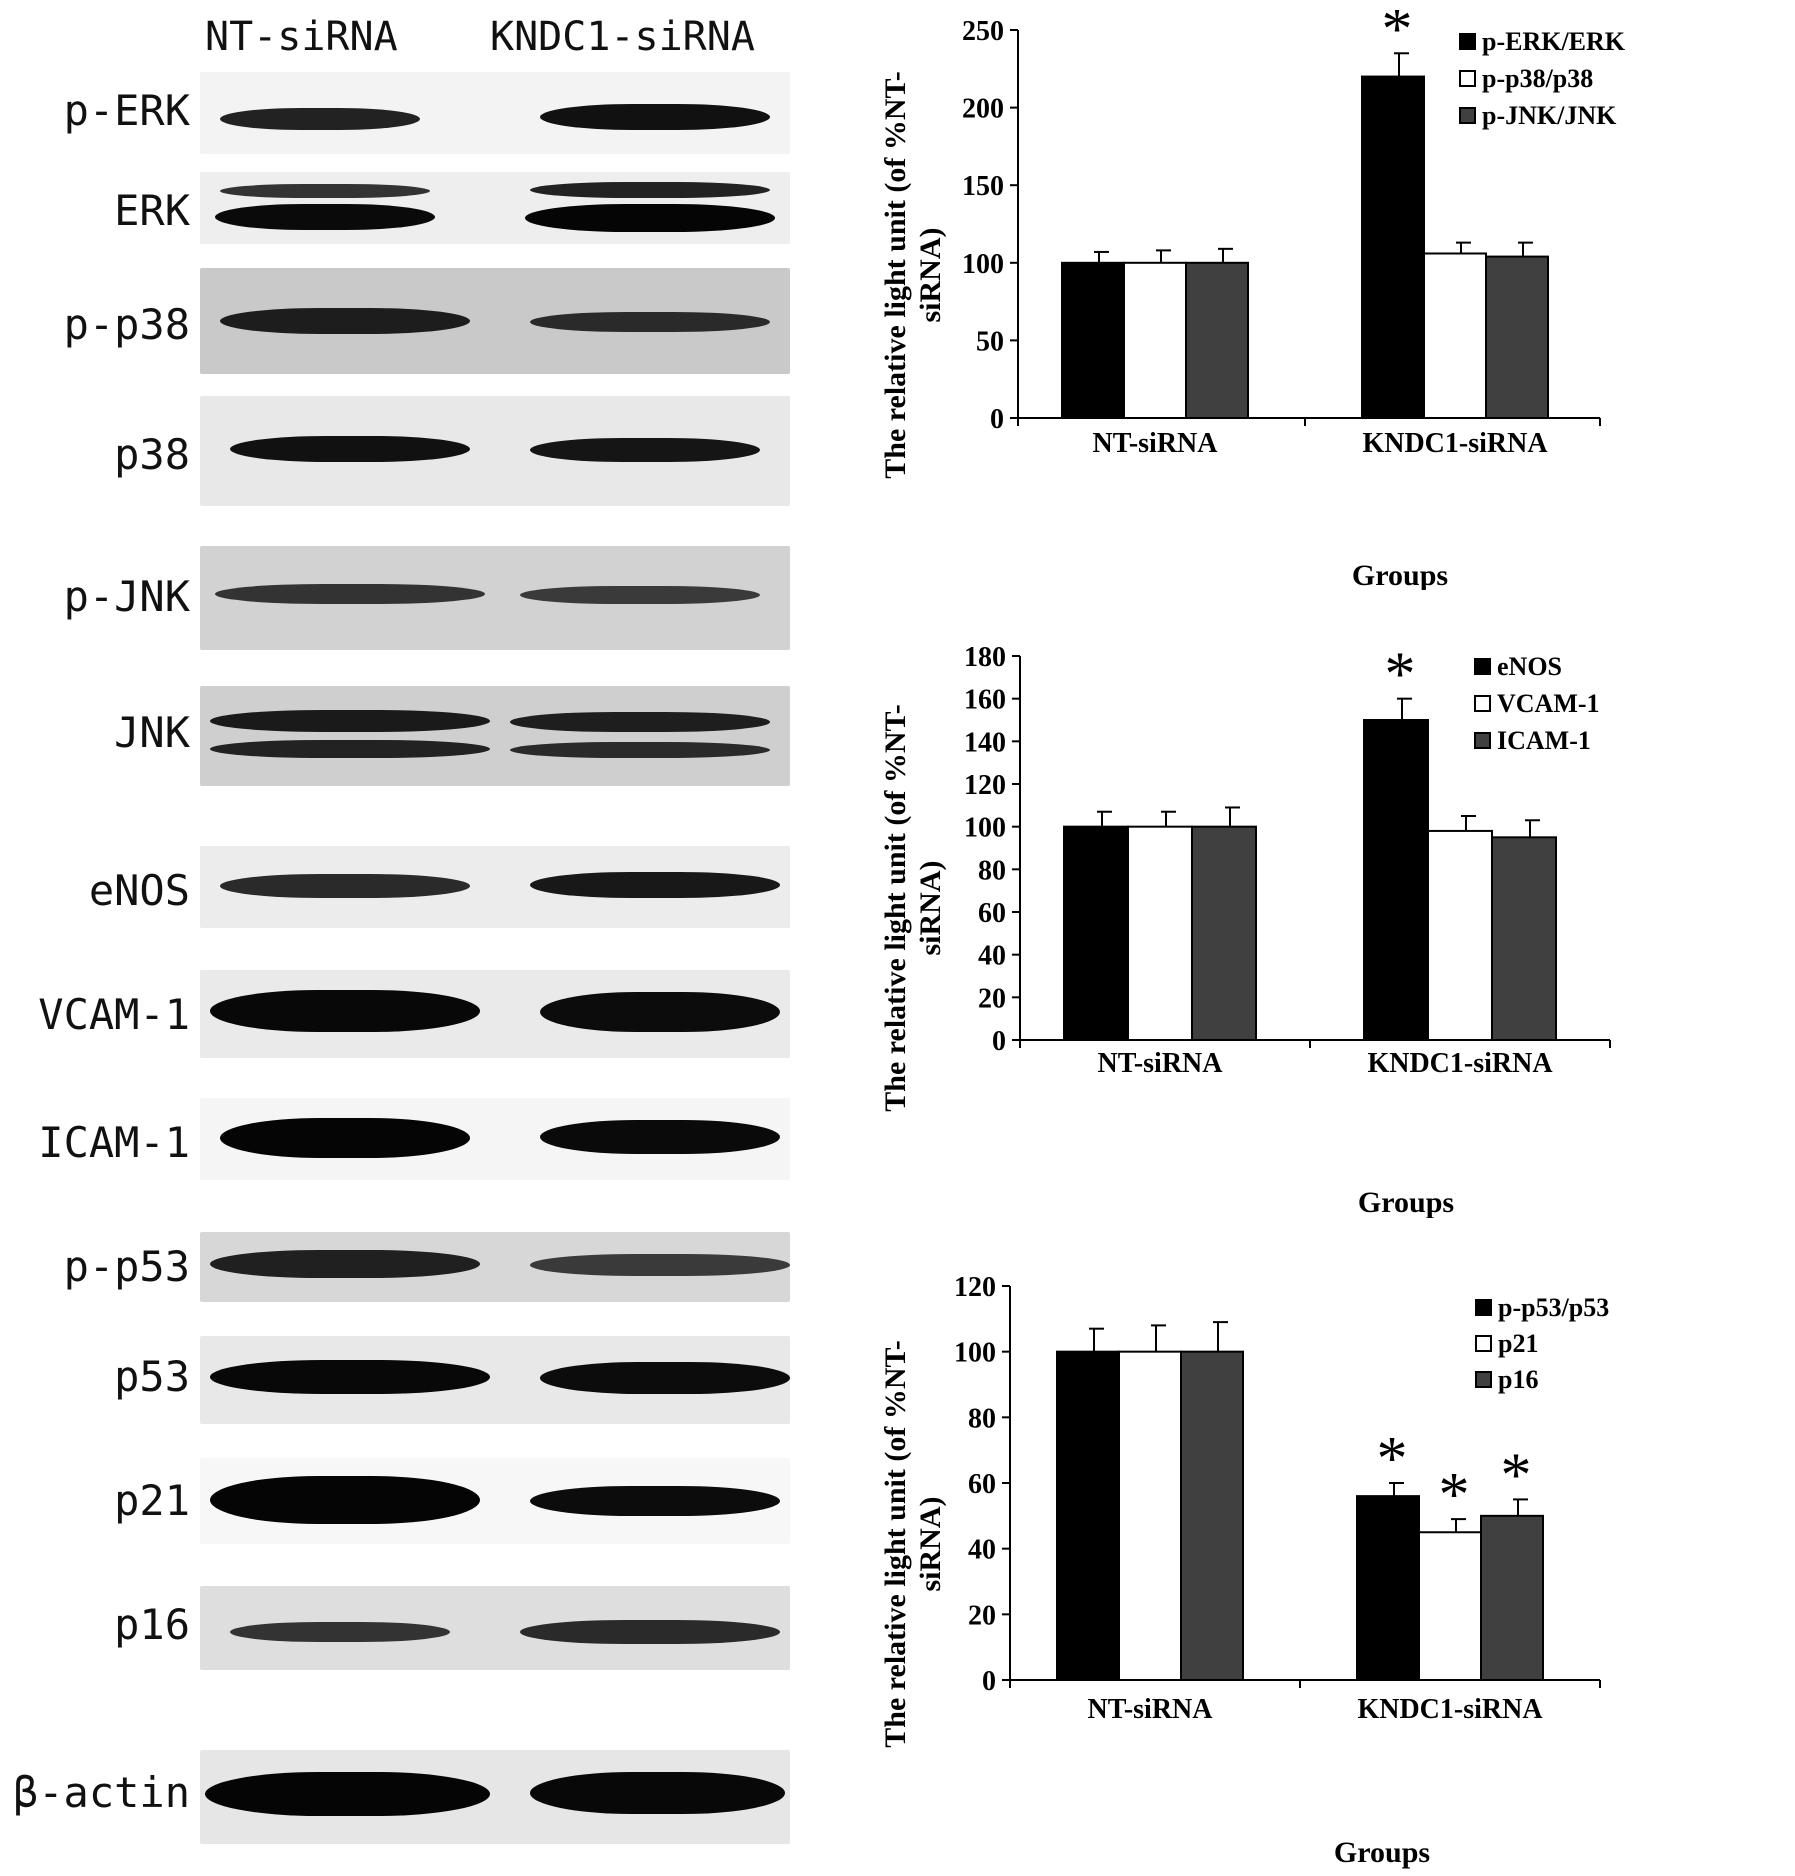 Image resolution: width=1795 pixels, height=1876 pixels. Describe the element at coordinates (152, 1500) in the screenshot. I see `blot-label: p21` at that location.